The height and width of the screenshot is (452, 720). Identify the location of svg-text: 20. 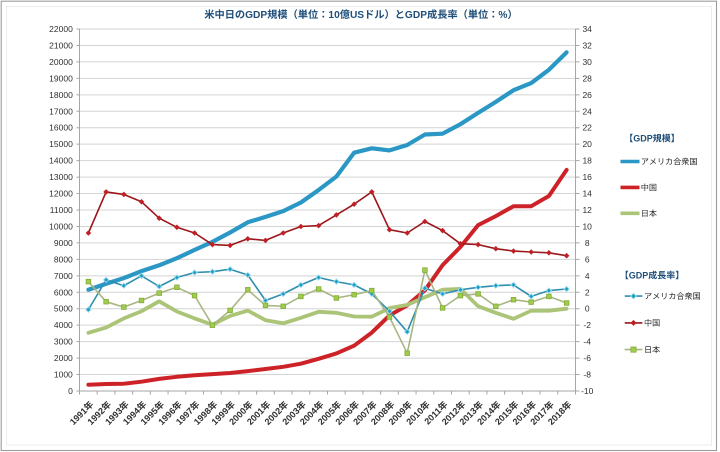
(587, 144).